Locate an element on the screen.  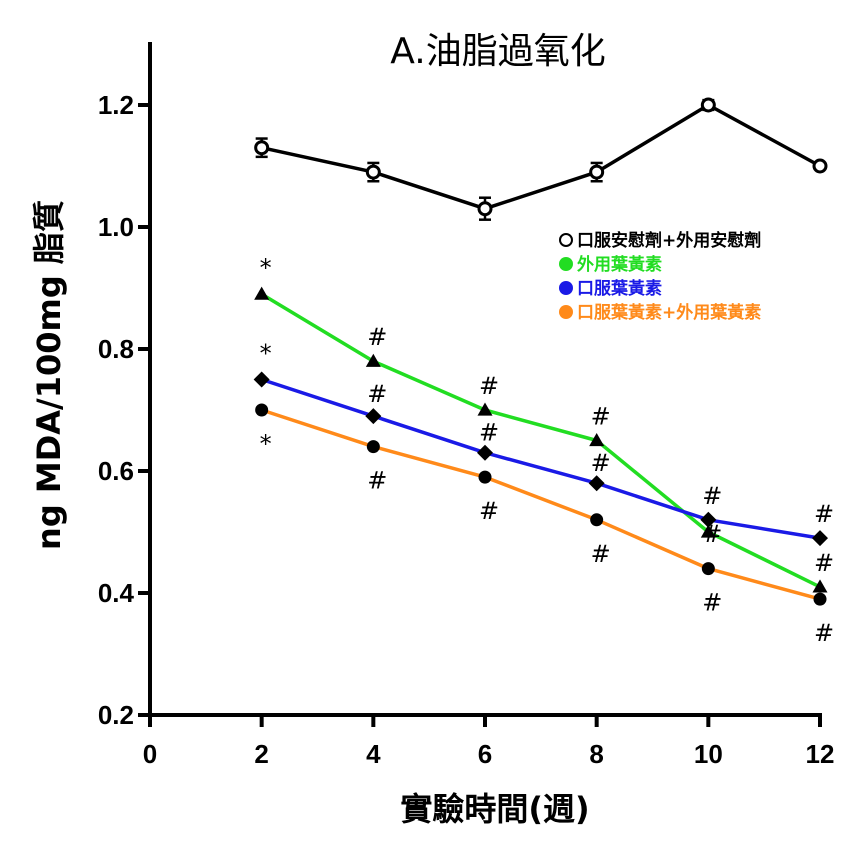
legend-item: 口服葉黃素+外用葉黃素 is located at coordinates (660, 312).